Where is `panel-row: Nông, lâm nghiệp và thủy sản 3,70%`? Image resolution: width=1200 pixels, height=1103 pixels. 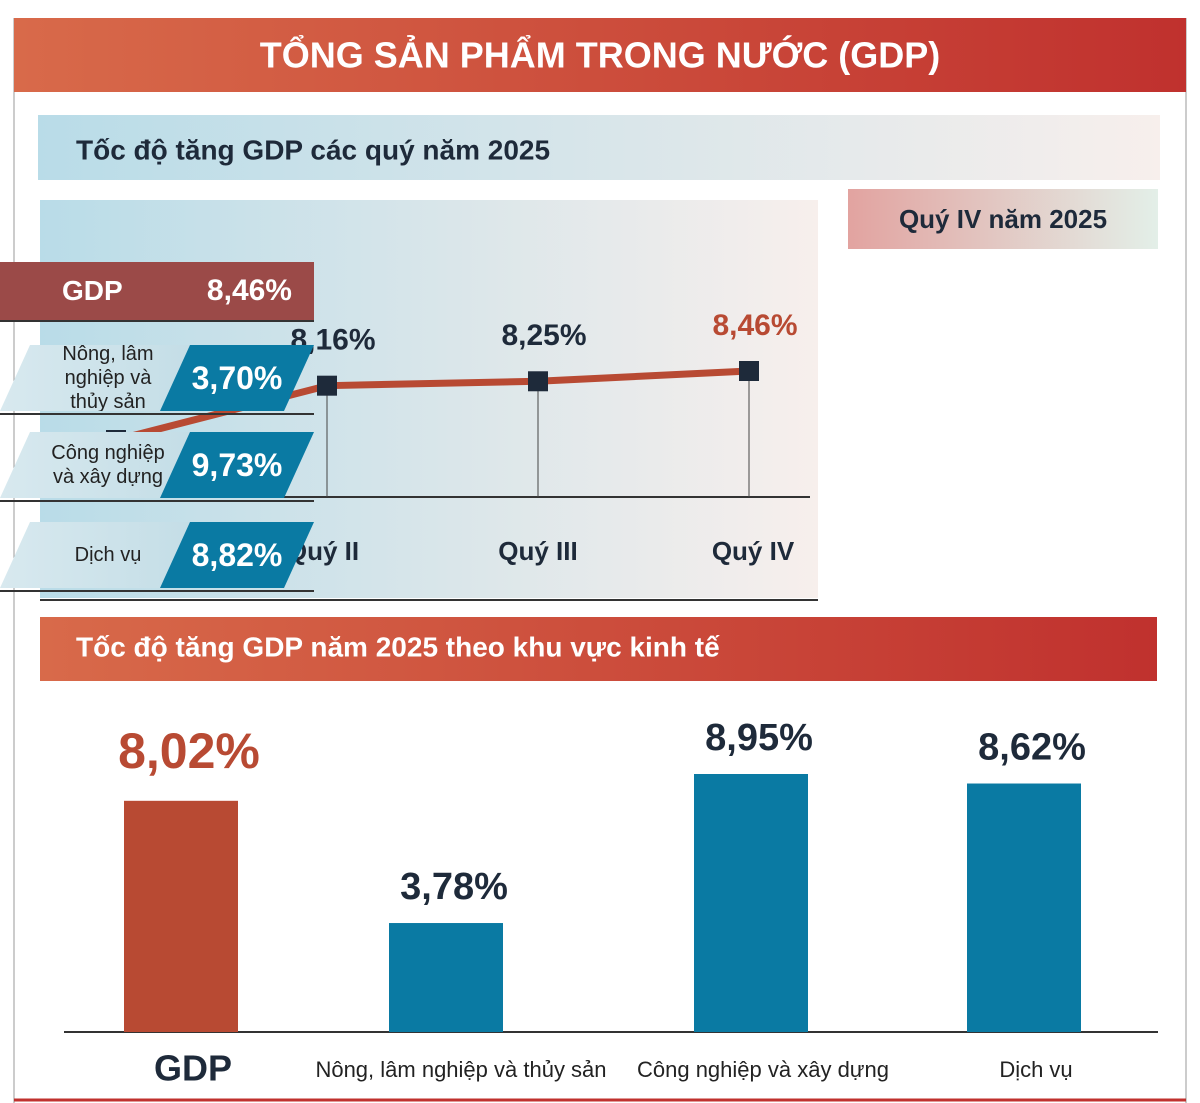
panel-row: Nông, lâm nghiệp và thủy sản 3,70% is located at coordinates (157, 380).